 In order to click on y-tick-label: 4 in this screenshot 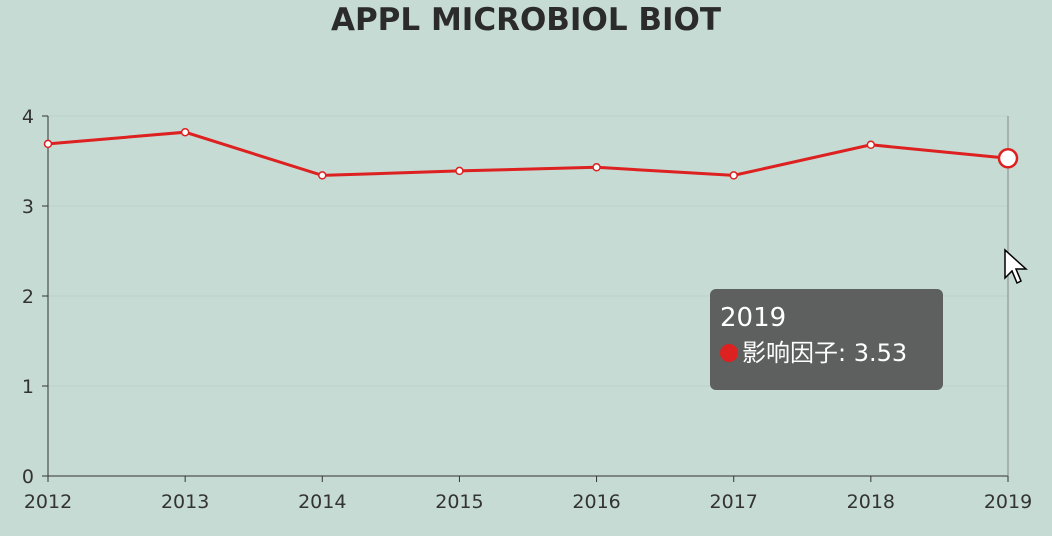, I will do `click(28, 117)`.